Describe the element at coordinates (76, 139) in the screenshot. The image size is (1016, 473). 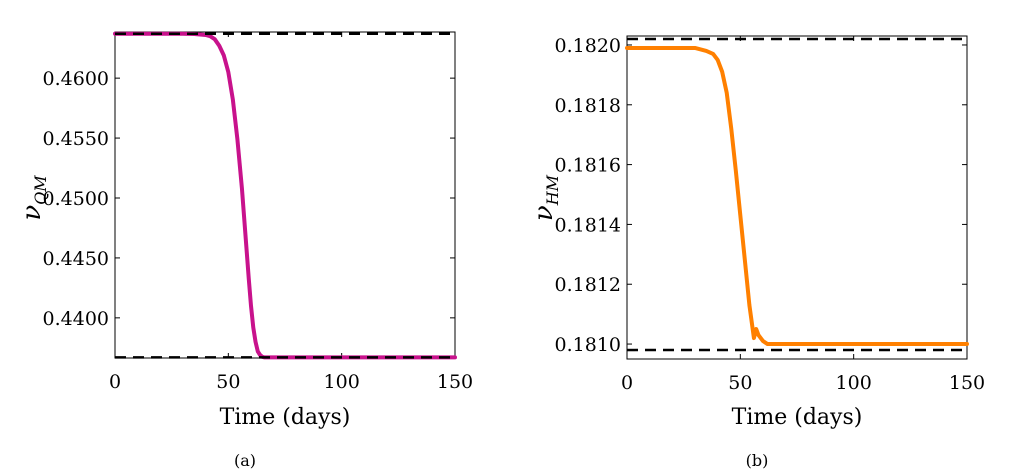
I see `y-tick-label: 0.4550` at that location.